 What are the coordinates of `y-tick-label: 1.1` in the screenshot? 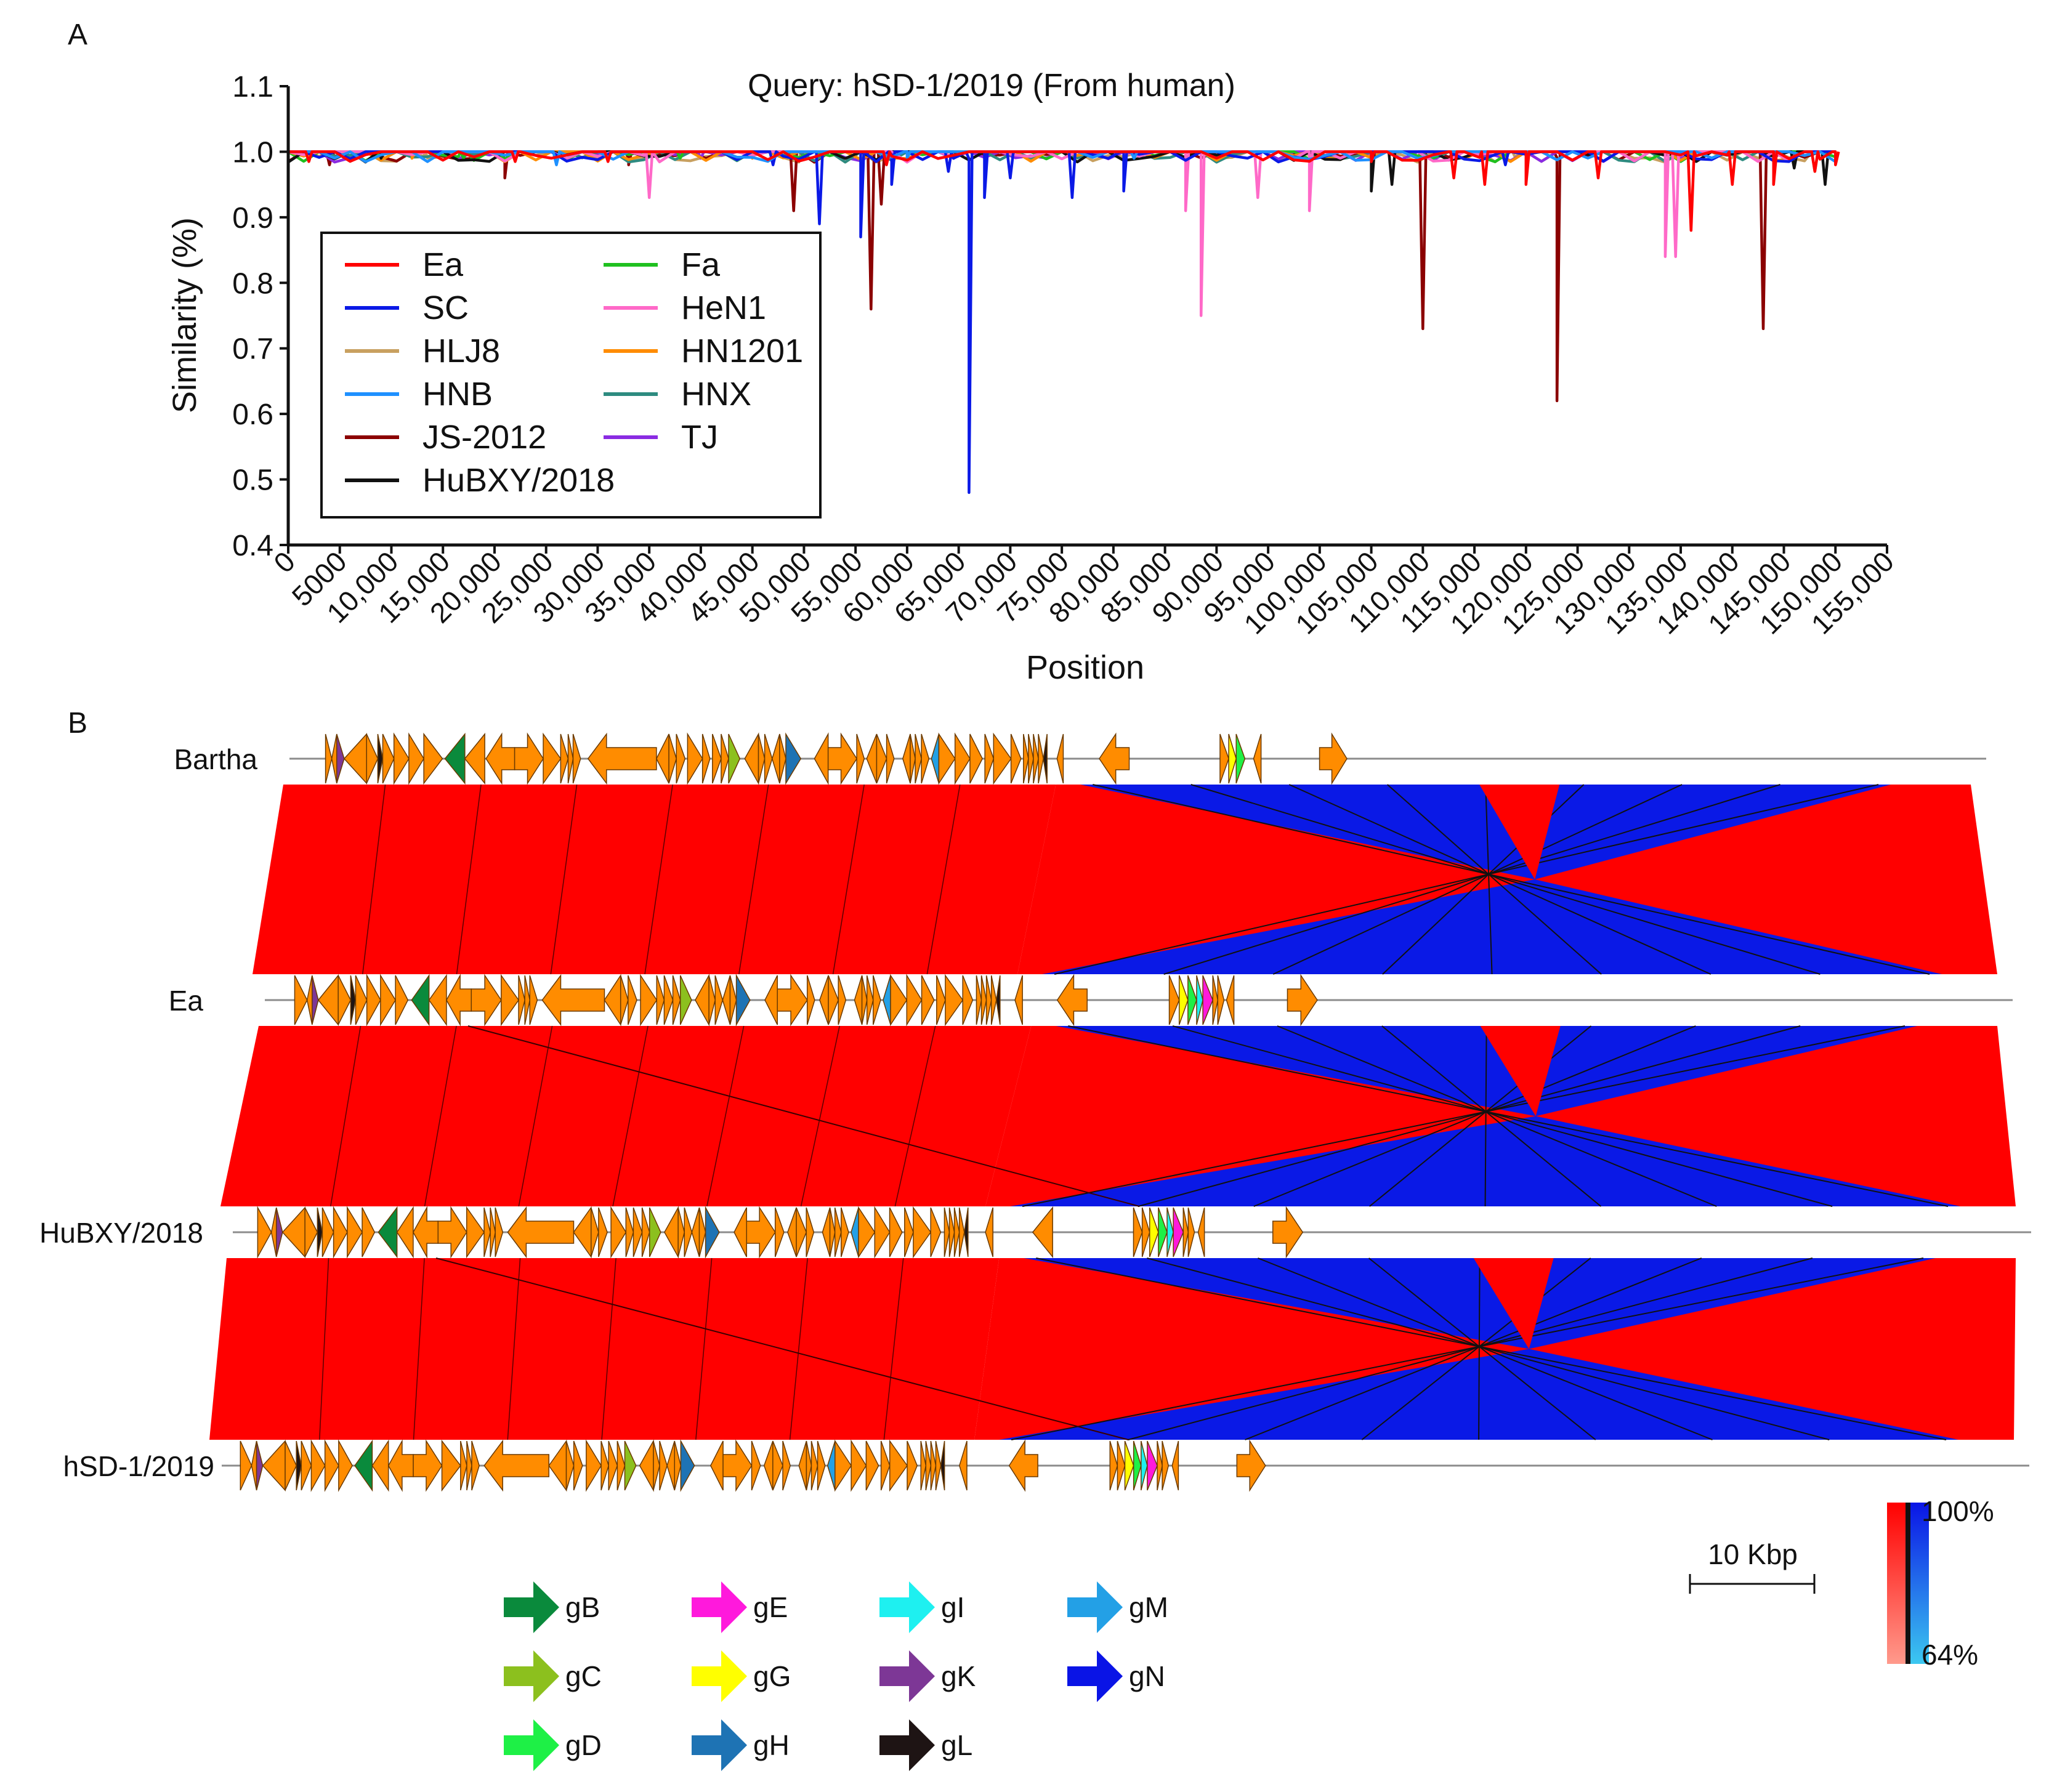 It's located at (253, 87).